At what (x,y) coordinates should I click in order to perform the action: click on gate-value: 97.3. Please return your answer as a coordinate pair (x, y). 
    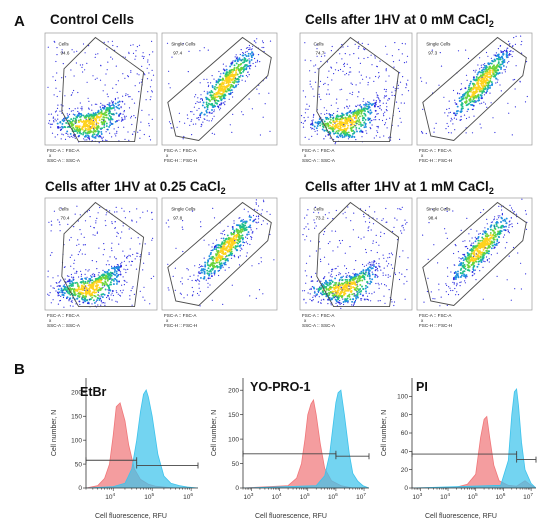
    Looking at the image, I should click on (432, 52).